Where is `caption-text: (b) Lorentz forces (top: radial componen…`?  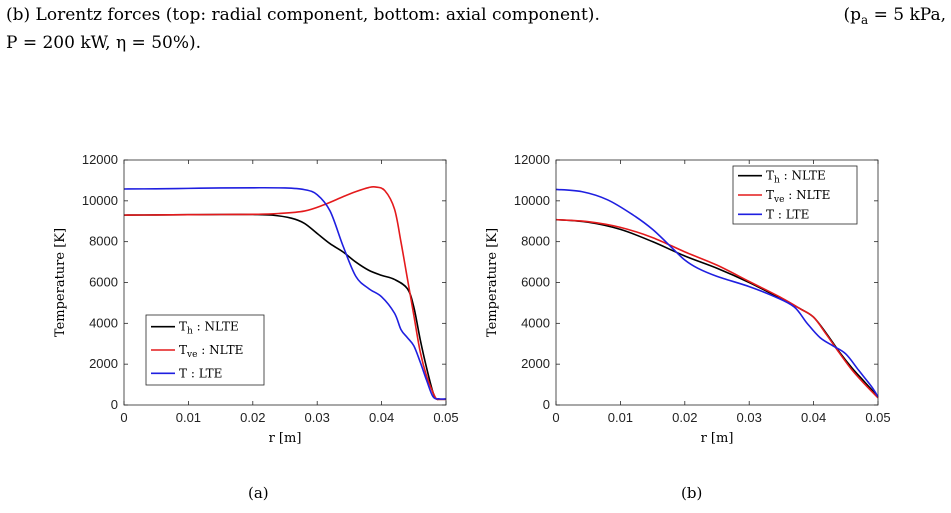 caption-text: (b) Lorentz forces (top: radial componen… is located at coordinates (303, 15).